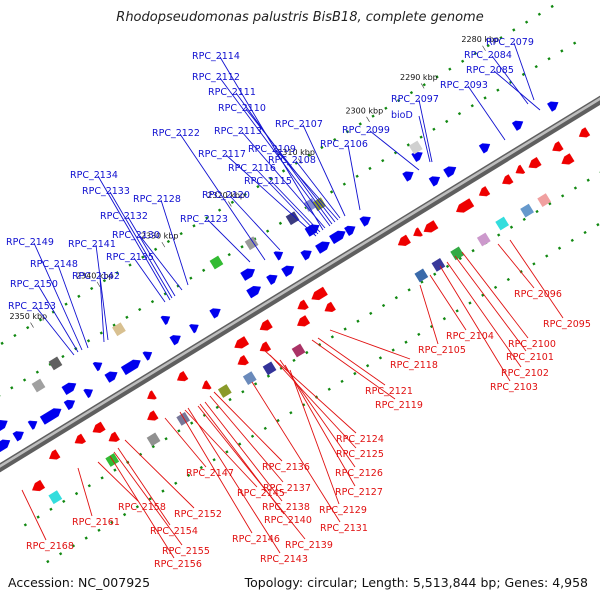  Describe the element at coordinates (530, 357) in the screenshot. I see `reverse-gene-label: RPC_2101` at that location.